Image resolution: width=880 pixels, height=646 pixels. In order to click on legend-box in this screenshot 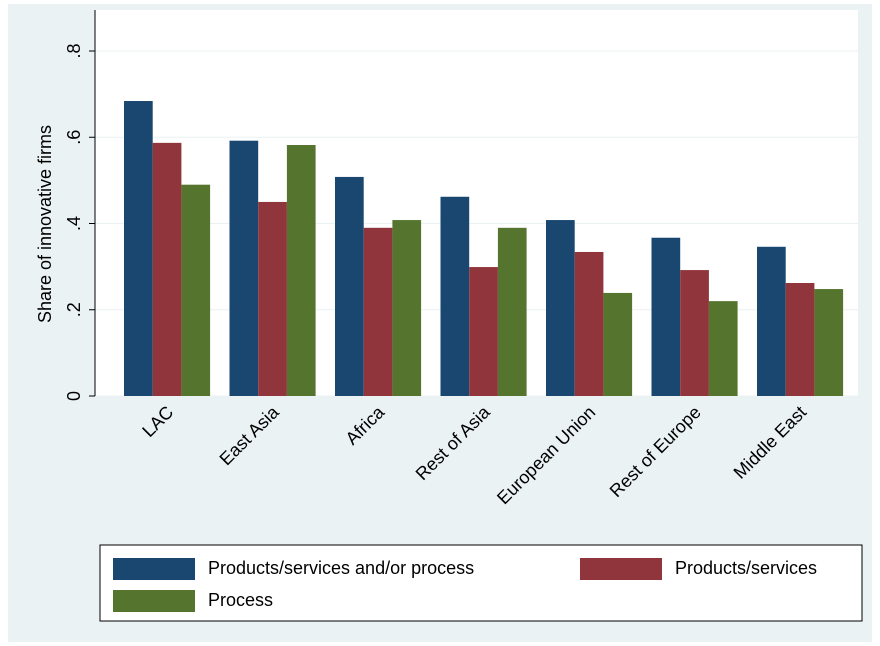, I will do `click(481, 583)`.